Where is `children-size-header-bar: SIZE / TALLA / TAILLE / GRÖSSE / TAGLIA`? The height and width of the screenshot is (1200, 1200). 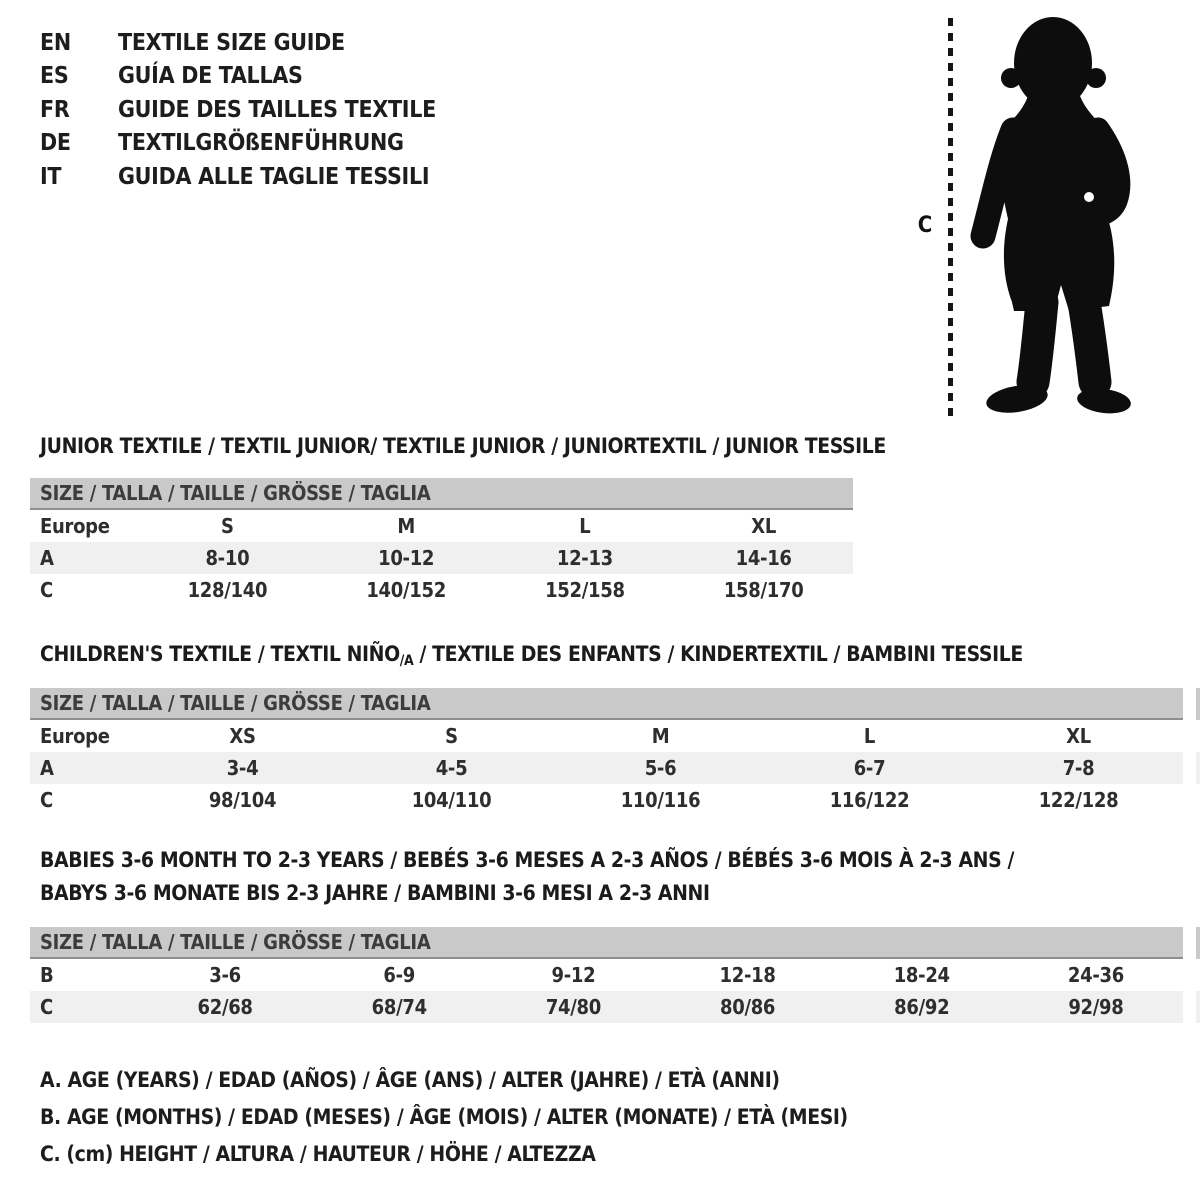
children-size-header-bar: SIZE / TALLA / TAILLE / GRÖSSE / TAGLIA is located at coordinates (606, 704).